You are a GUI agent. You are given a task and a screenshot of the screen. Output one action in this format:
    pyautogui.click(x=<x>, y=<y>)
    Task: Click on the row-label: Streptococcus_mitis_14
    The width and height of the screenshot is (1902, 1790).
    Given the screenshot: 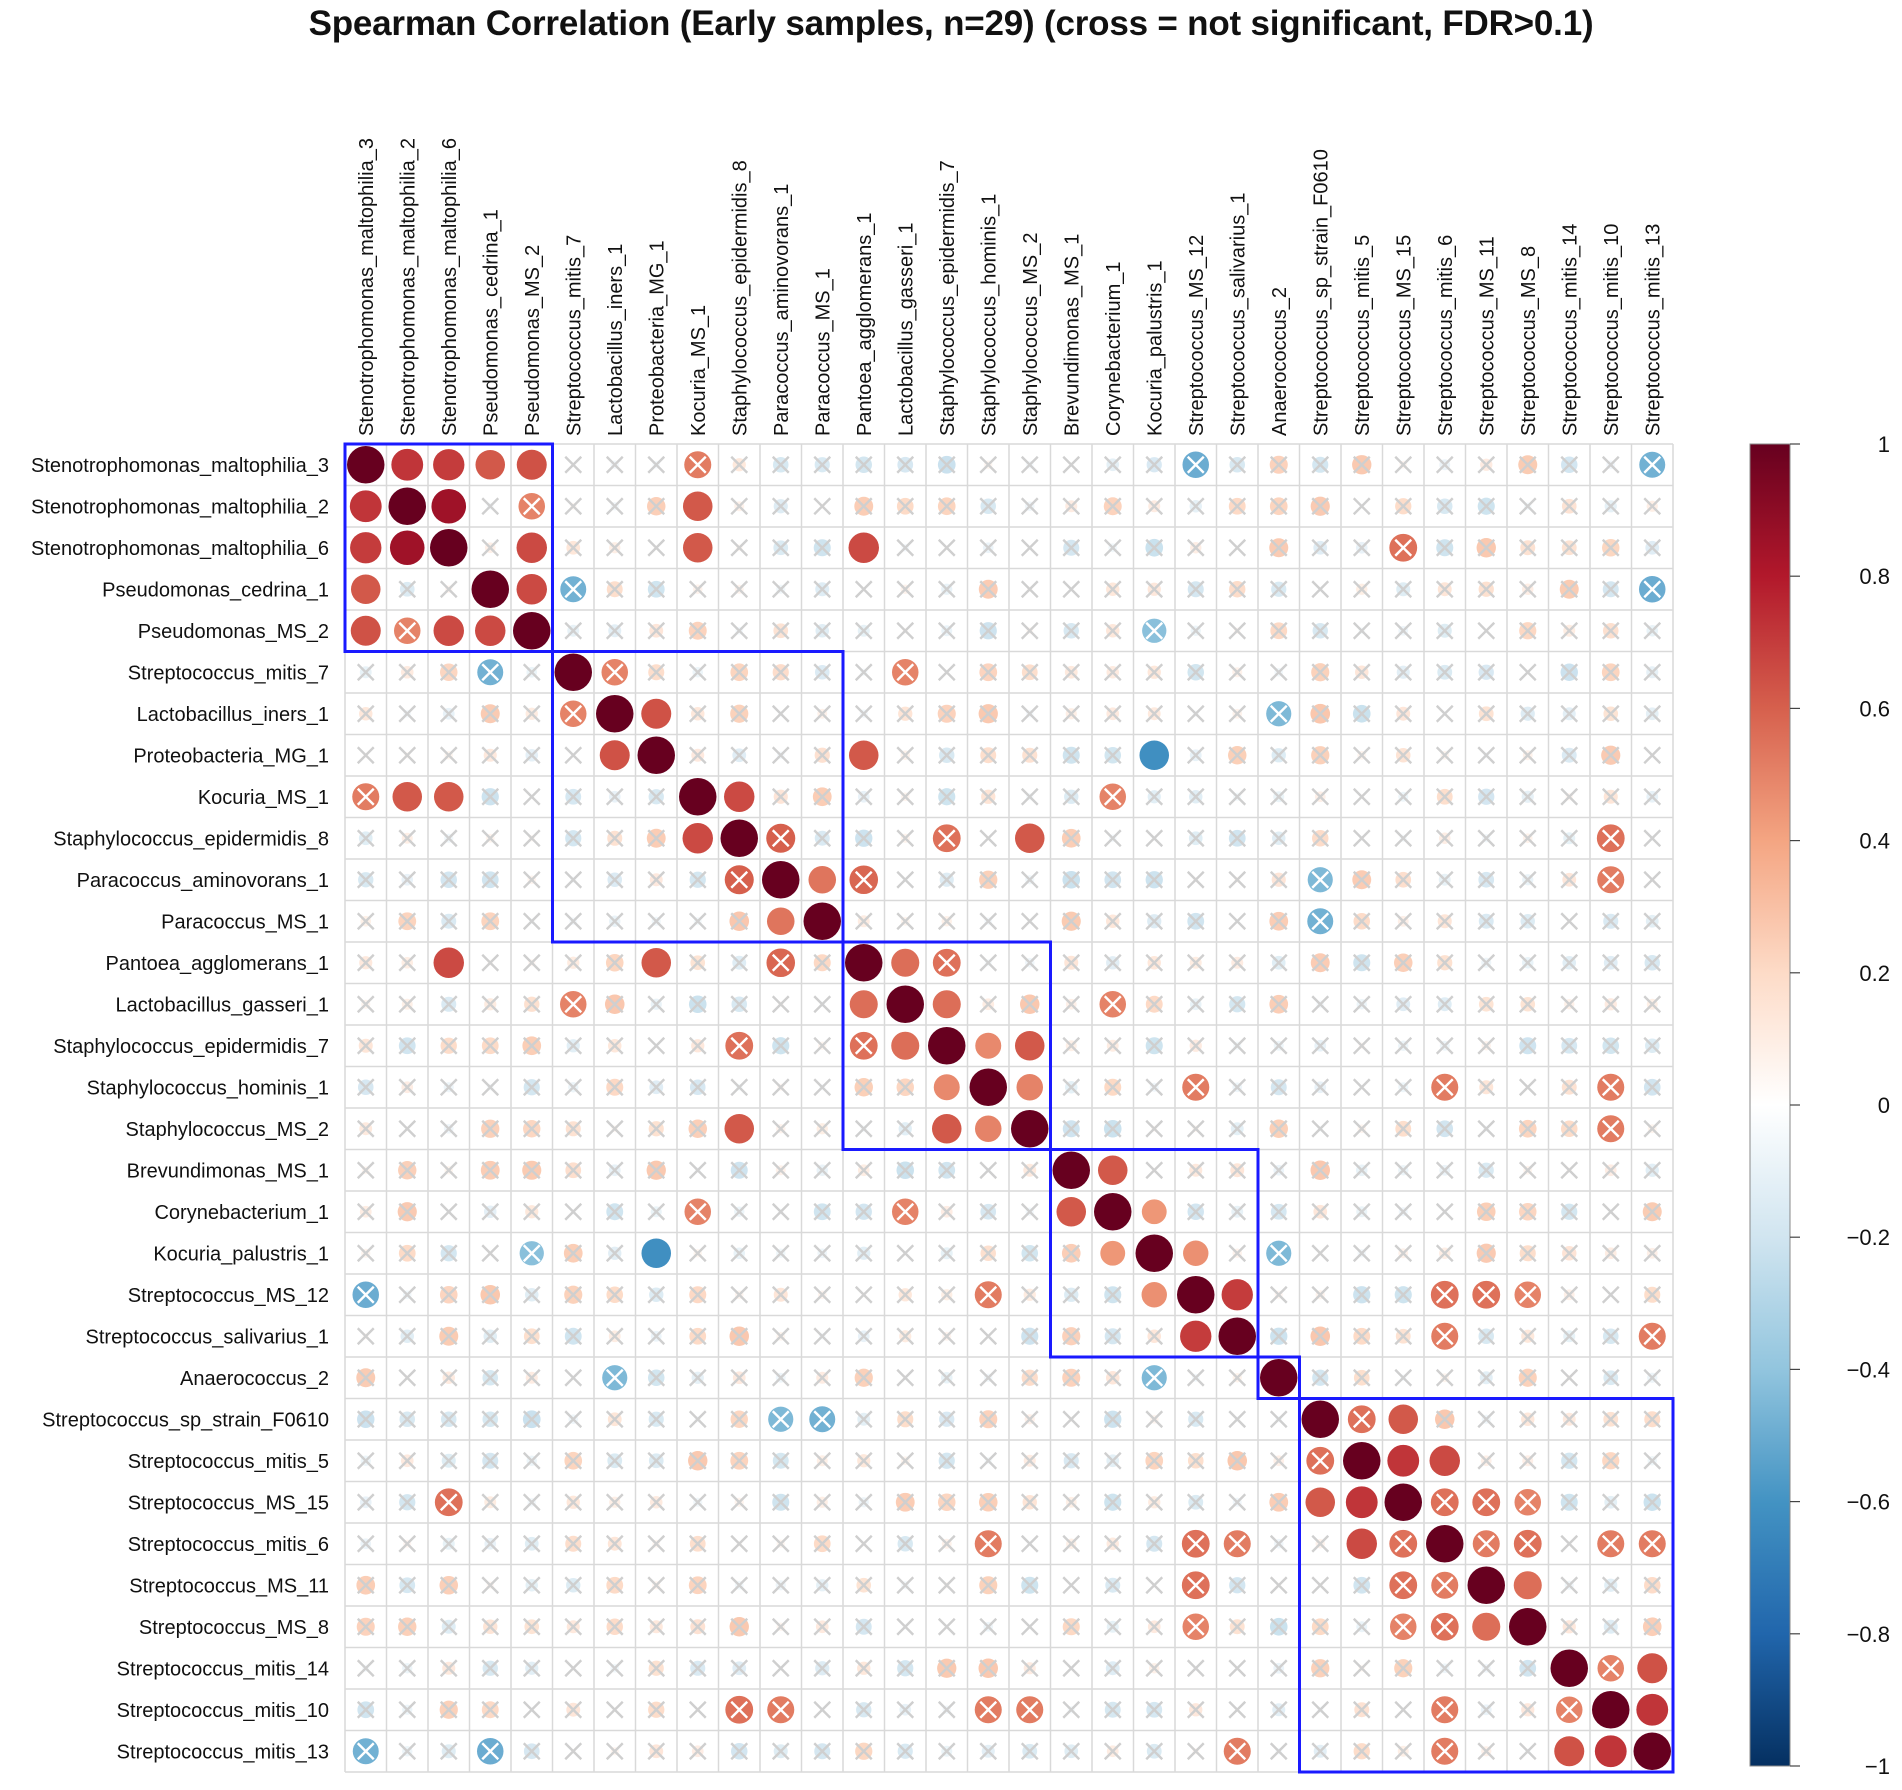 What is the action you would take?
    pyautogui.click(x=223, y=1669)
    